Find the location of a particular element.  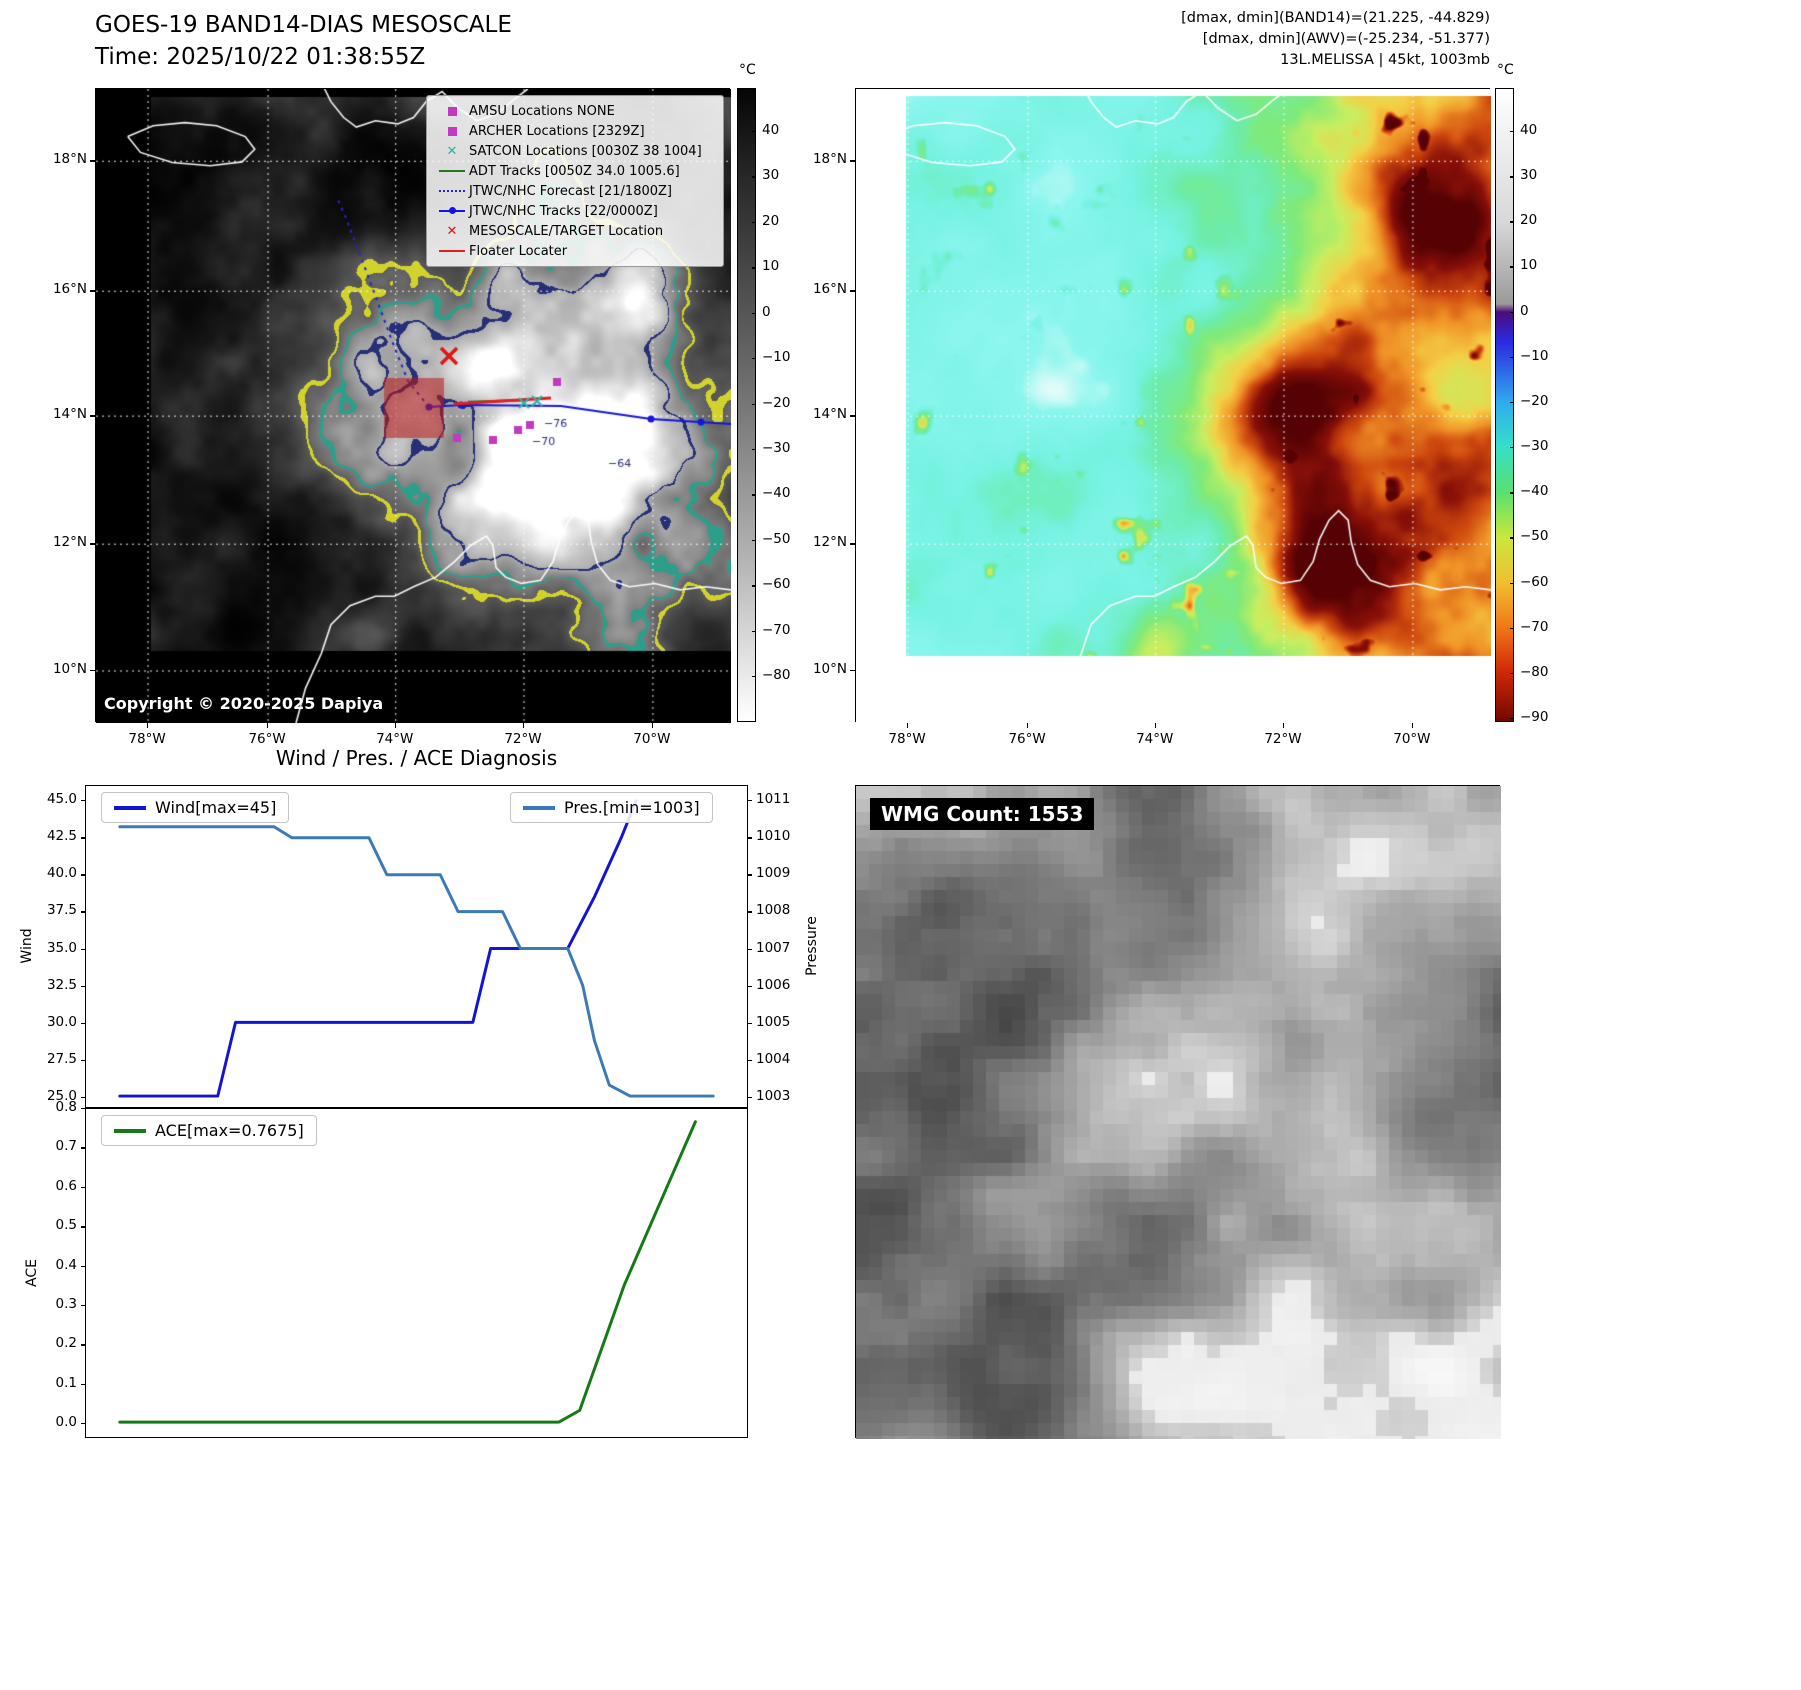

diagnosis-chart-title: Wind / Pres. / ACE Diagnosis is located at coordinates (416, 758).